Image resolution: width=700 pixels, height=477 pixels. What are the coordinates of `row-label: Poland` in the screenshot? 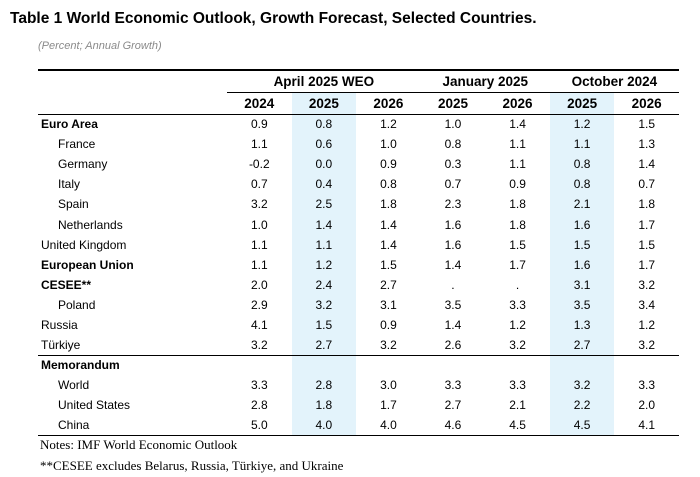 It's located at (77, 304).